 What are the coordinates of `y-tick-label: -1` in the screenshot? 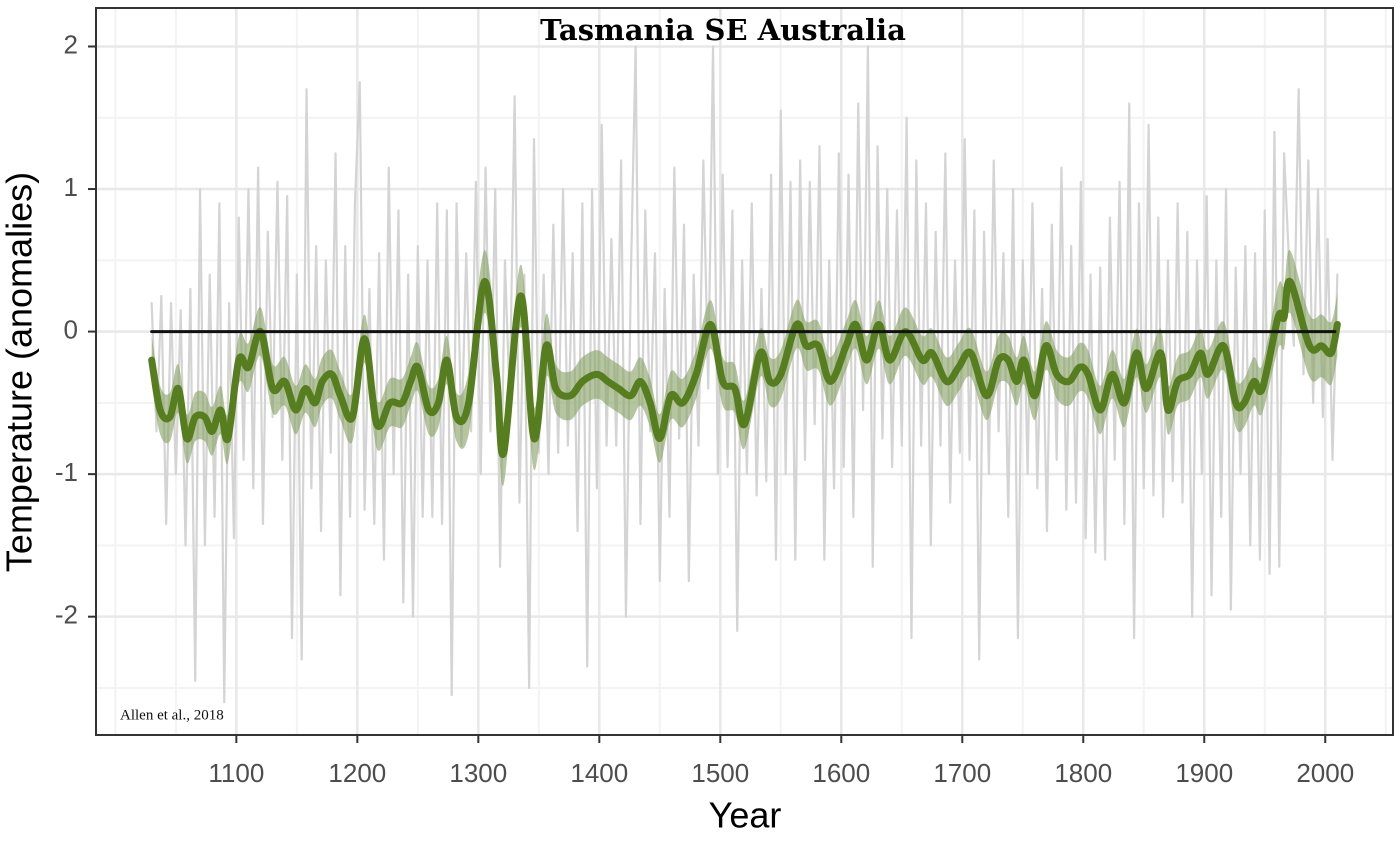 It's located at (66, 472).